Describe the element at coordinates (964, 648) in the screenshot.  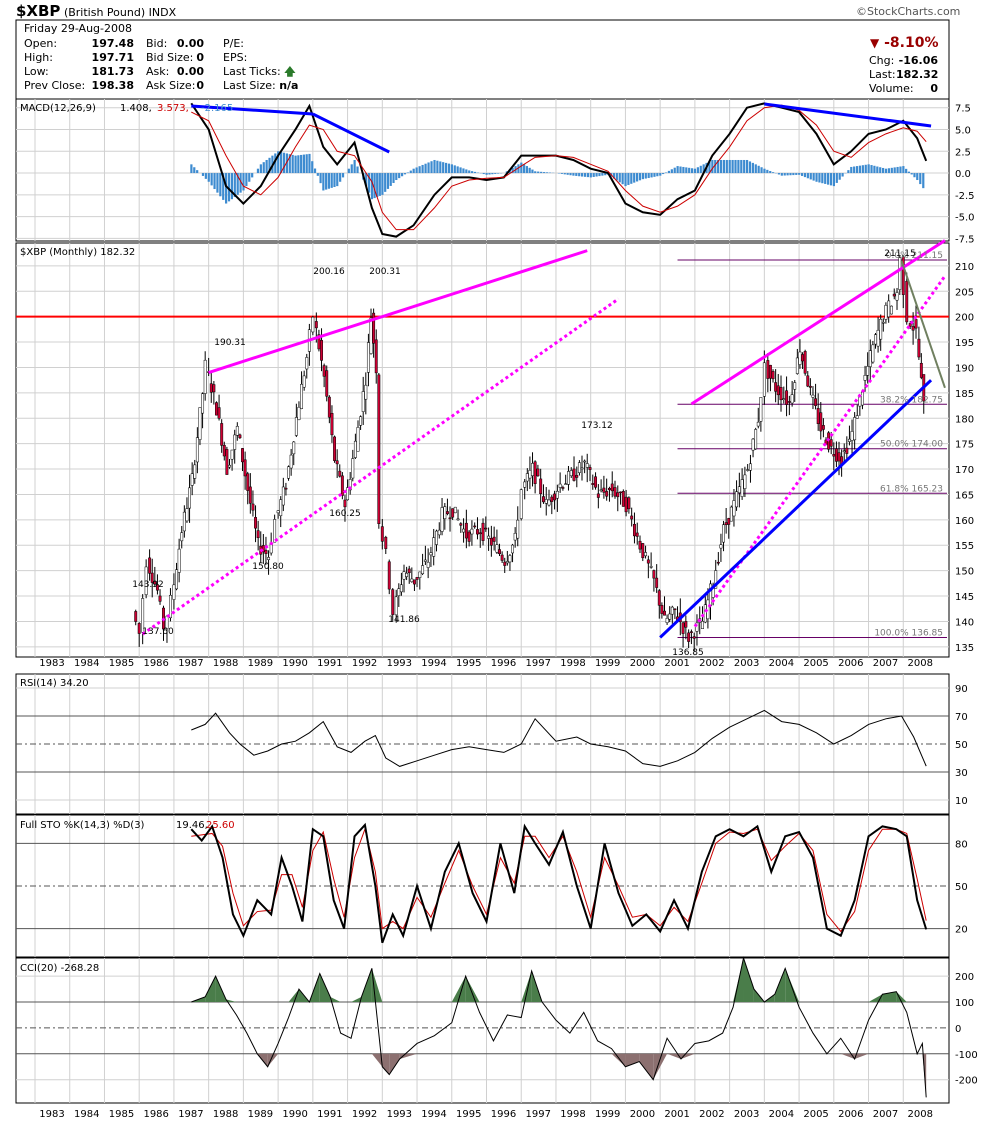
I see `price-y-tick-label: 135` at that location.